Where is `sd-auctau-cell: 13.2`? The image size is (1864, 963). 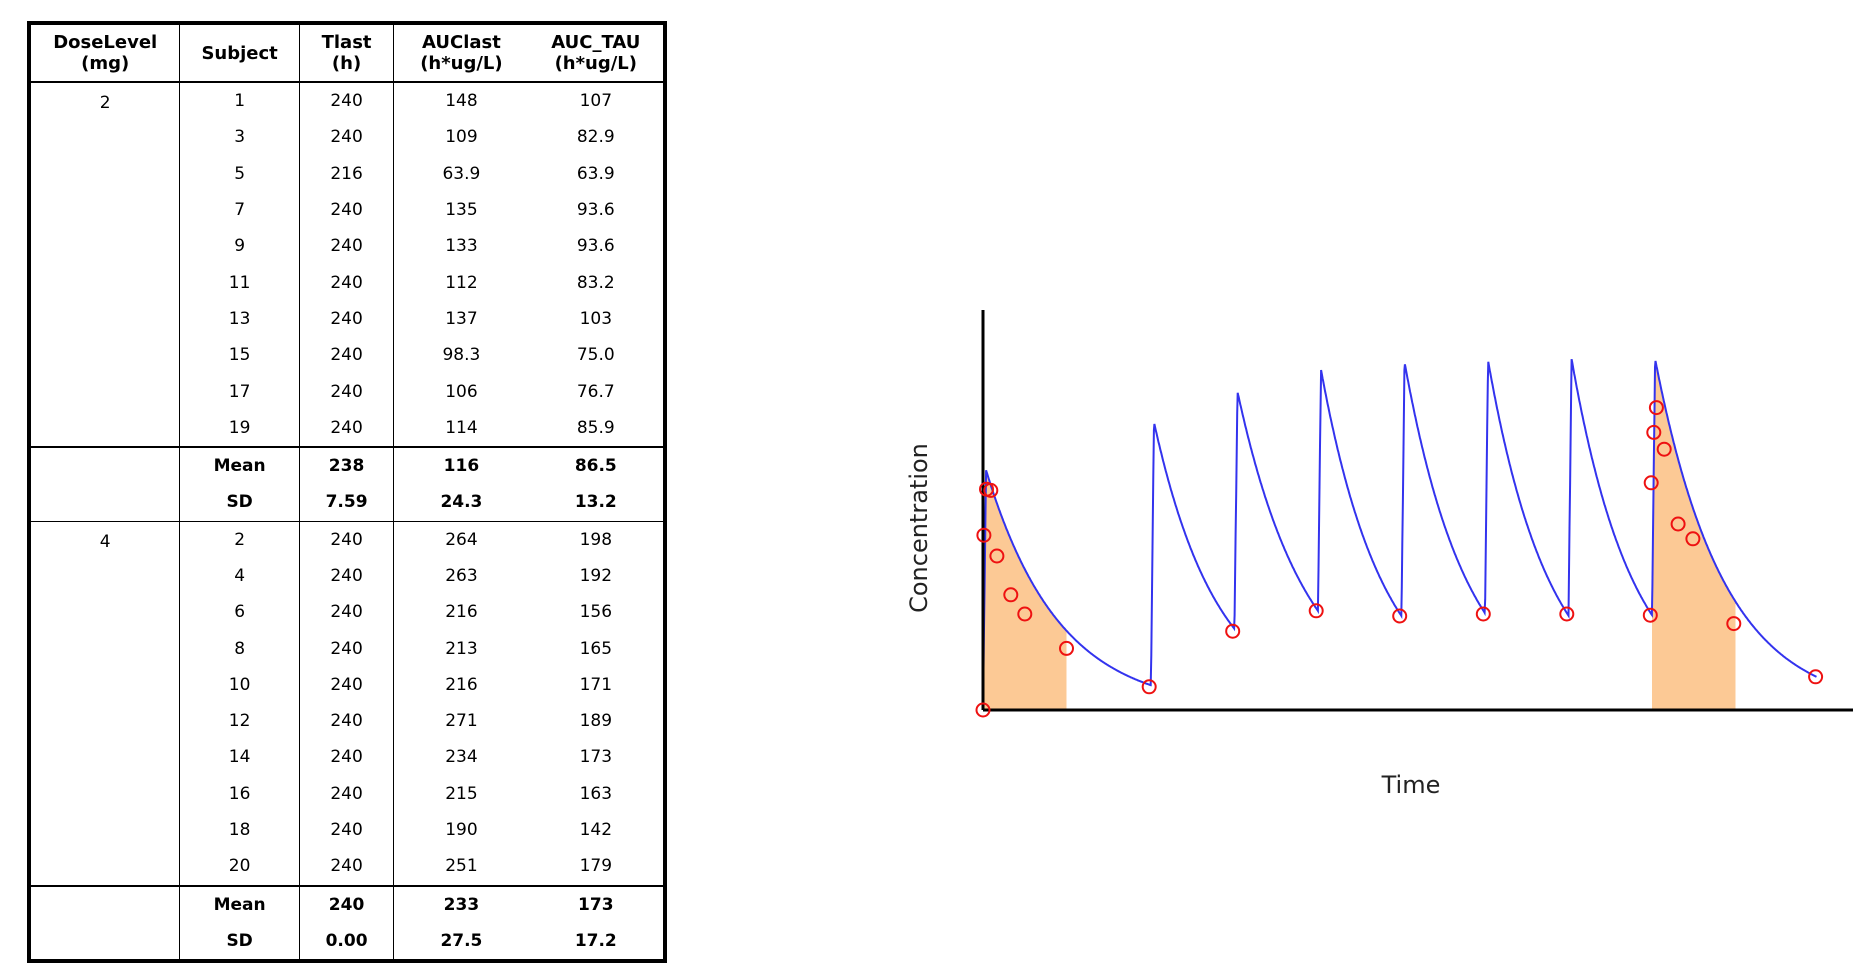
sd-auctau-cell: 13.2 is located at coordinates (595, 502).